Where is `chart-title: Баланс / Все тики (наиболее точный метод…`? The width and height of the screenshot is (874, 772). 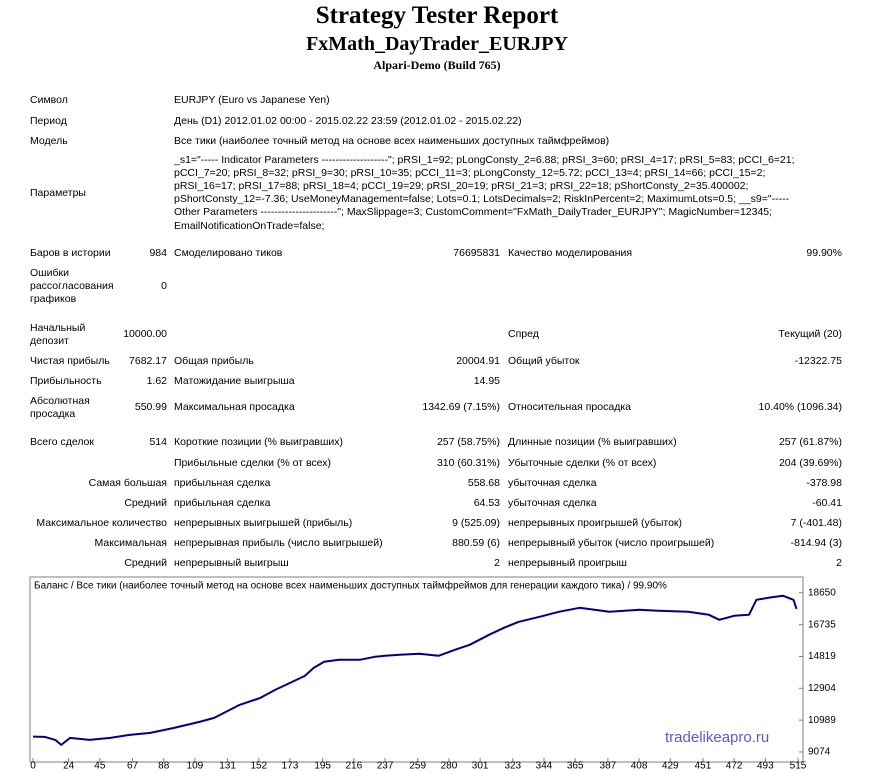 chart-title: Баланс / Все тики (наиболее точный метод… is located at coordinates (350, 586).